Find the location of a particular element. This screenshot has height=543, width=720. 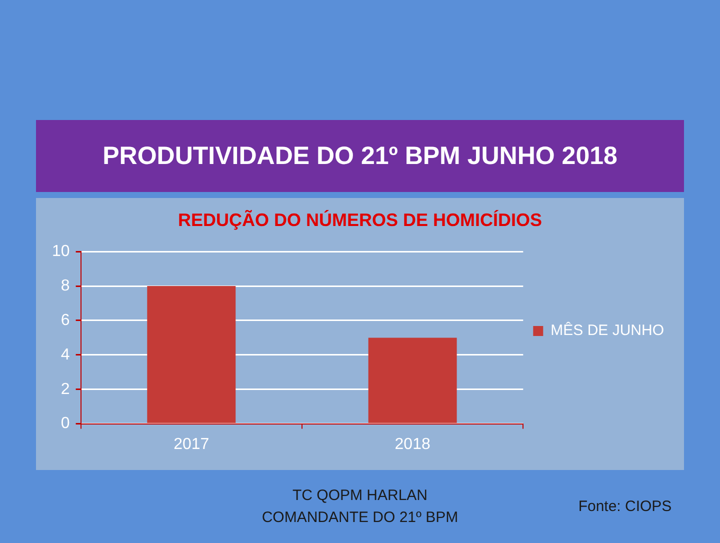

text: COMANDANTE DO 21º BPM is located at coordinates (360, 517).